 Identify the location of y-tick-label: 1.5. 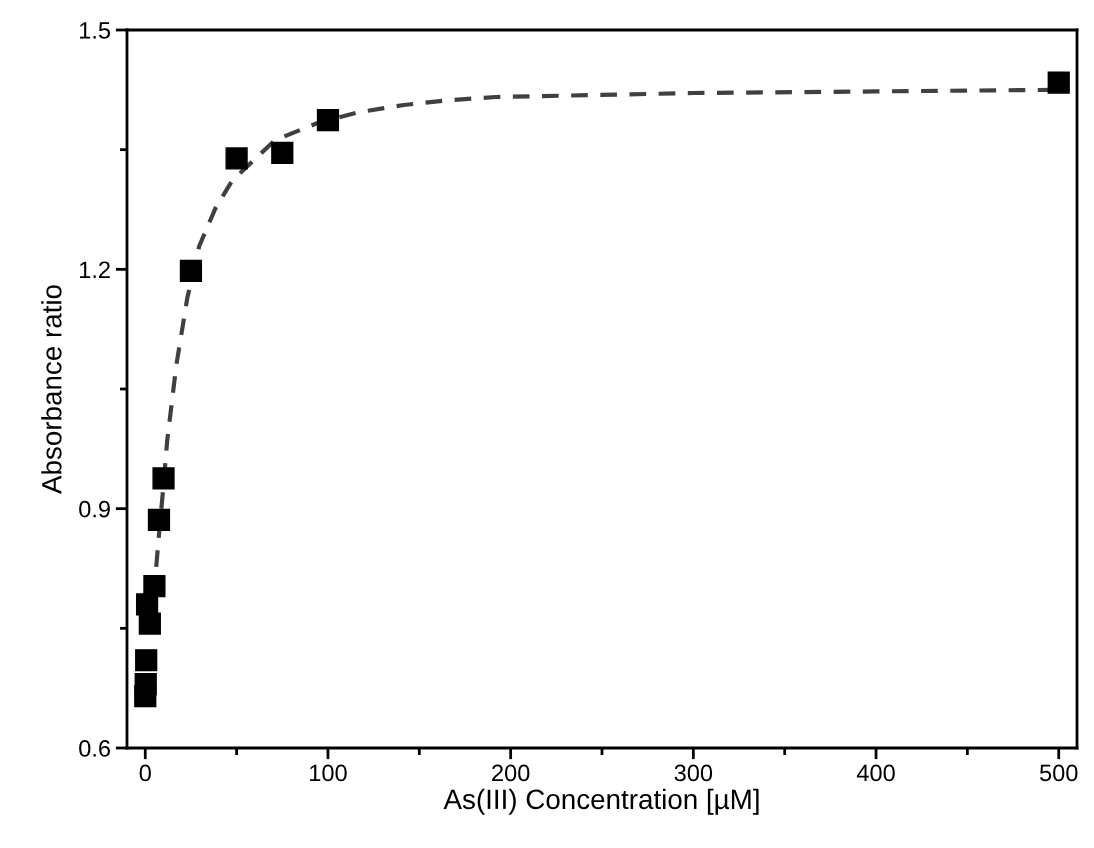
(95, 30).